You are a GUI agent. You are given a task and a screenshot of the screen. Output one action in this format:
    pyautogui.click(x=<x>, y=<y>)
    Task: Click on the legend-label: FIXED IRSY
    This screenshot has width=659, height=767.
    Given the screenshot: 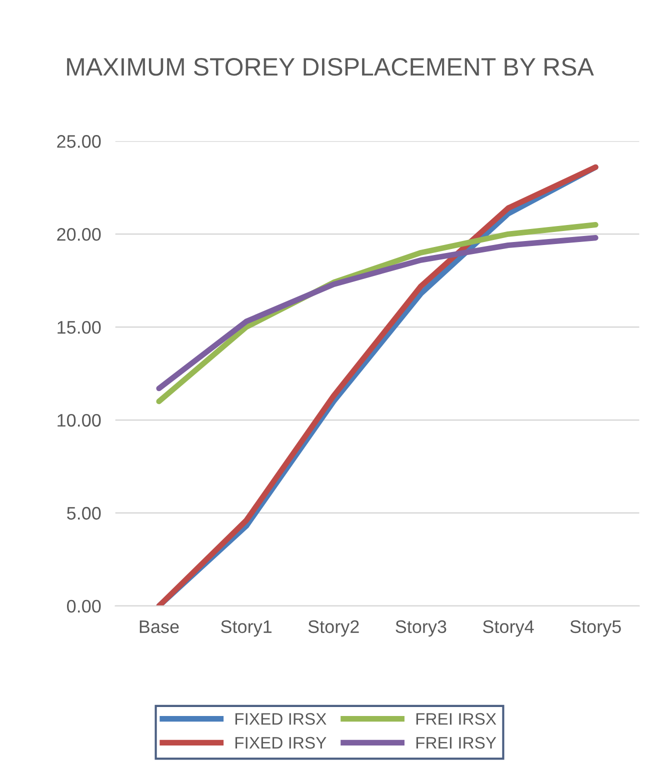 What is the action you would take?
    pyautogui.click(x=280, y=742)
    